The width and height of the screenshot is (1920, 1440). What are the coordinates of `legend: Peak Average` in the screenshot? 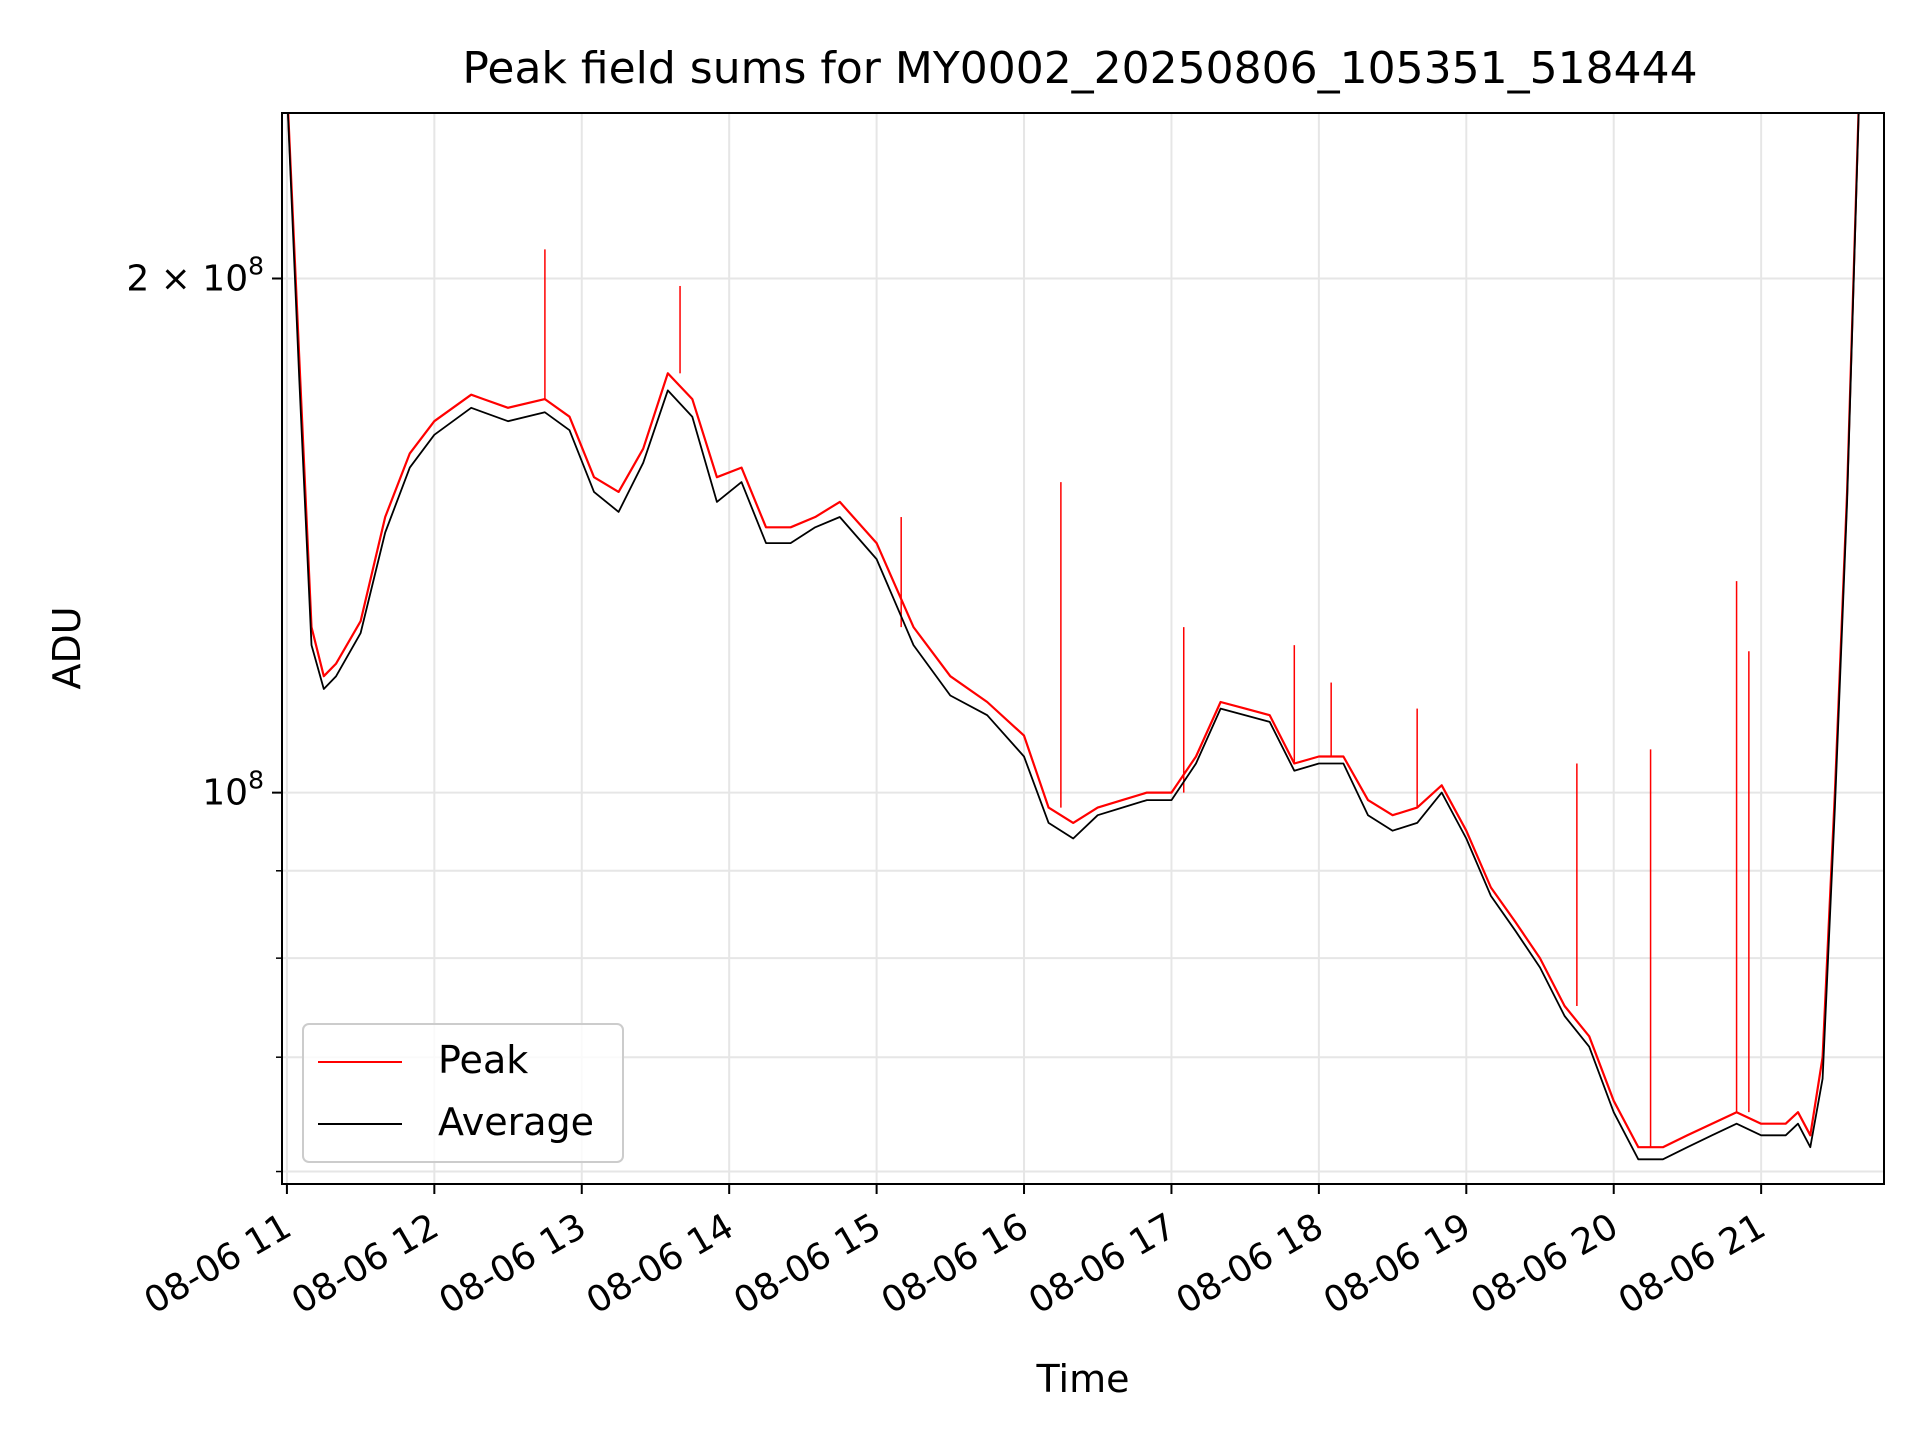 It's located at (463, 1093).